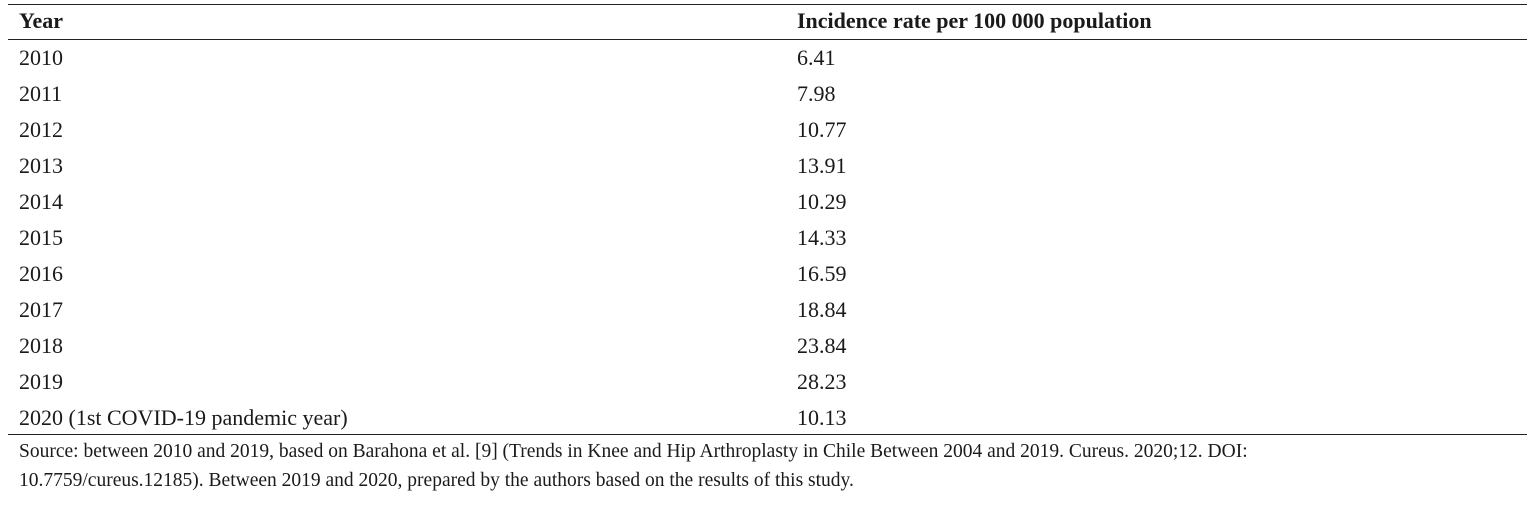 The image size is (1529, 505). I want to click on rate-cell: 7.98, so click(816, 93).